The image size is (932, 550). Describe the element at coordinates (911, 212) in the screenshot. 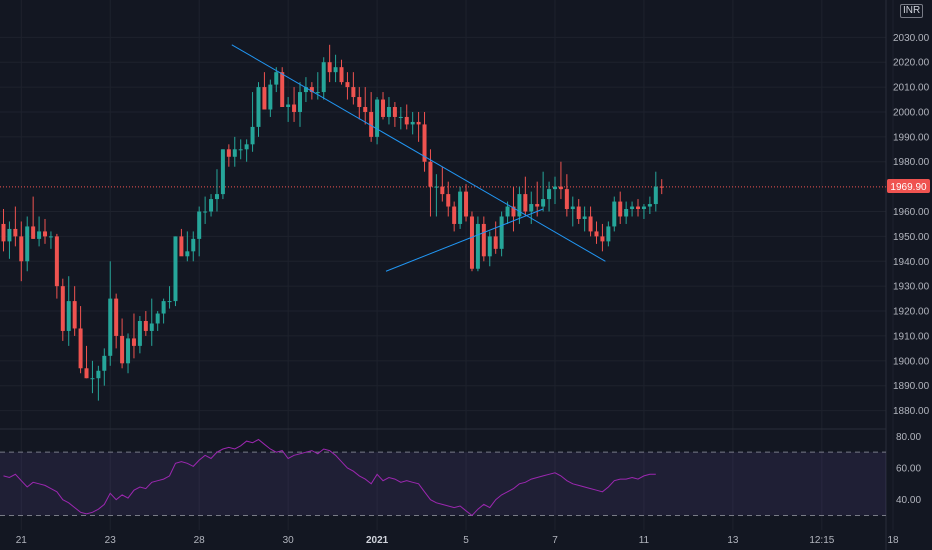

I see `price-tick-label: 1960.00` at that location.